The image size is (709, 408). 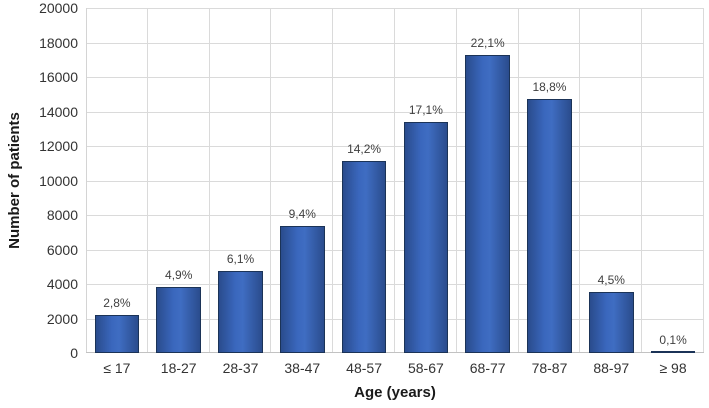 I want to click on x-tick-label: ≥ 98, so click(x=673, y=368).